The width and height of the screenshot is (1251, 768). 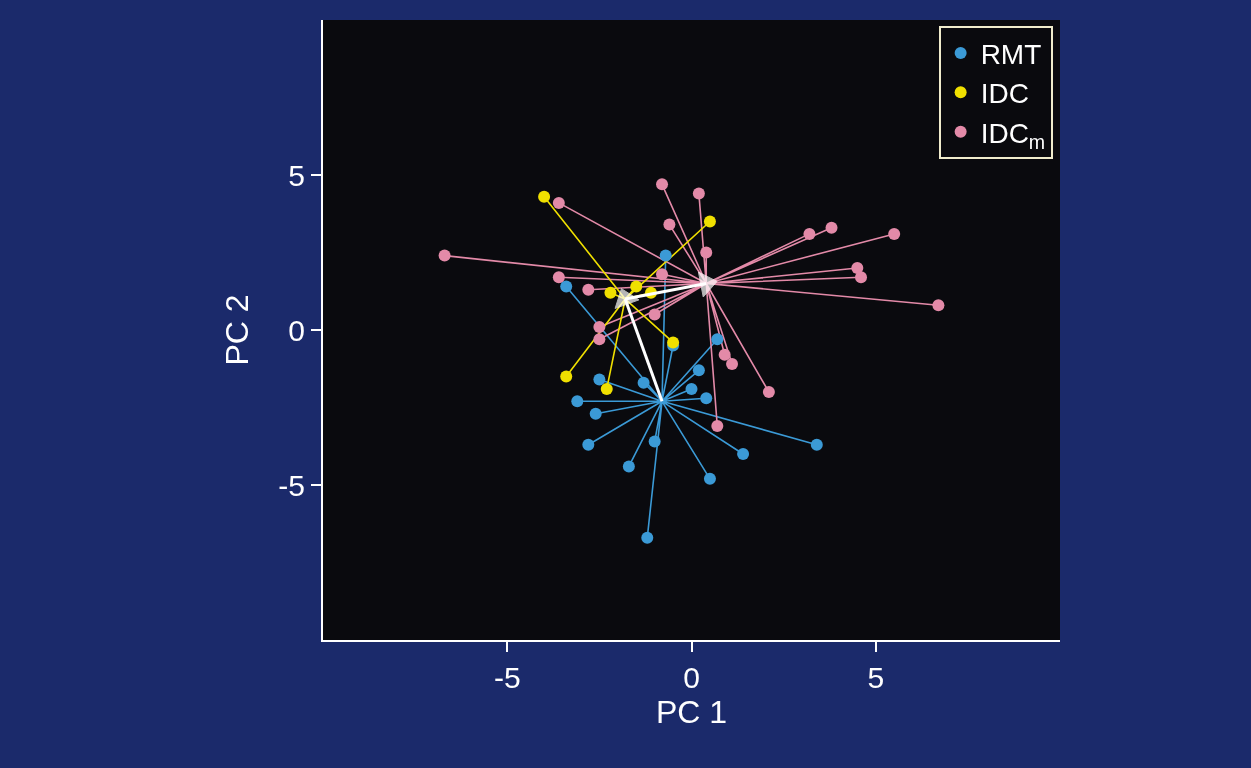 What do you see at coordinates (291, 485) in the screenshot?
I see `y-tick-label: -5` at bounding box center [291, 485].